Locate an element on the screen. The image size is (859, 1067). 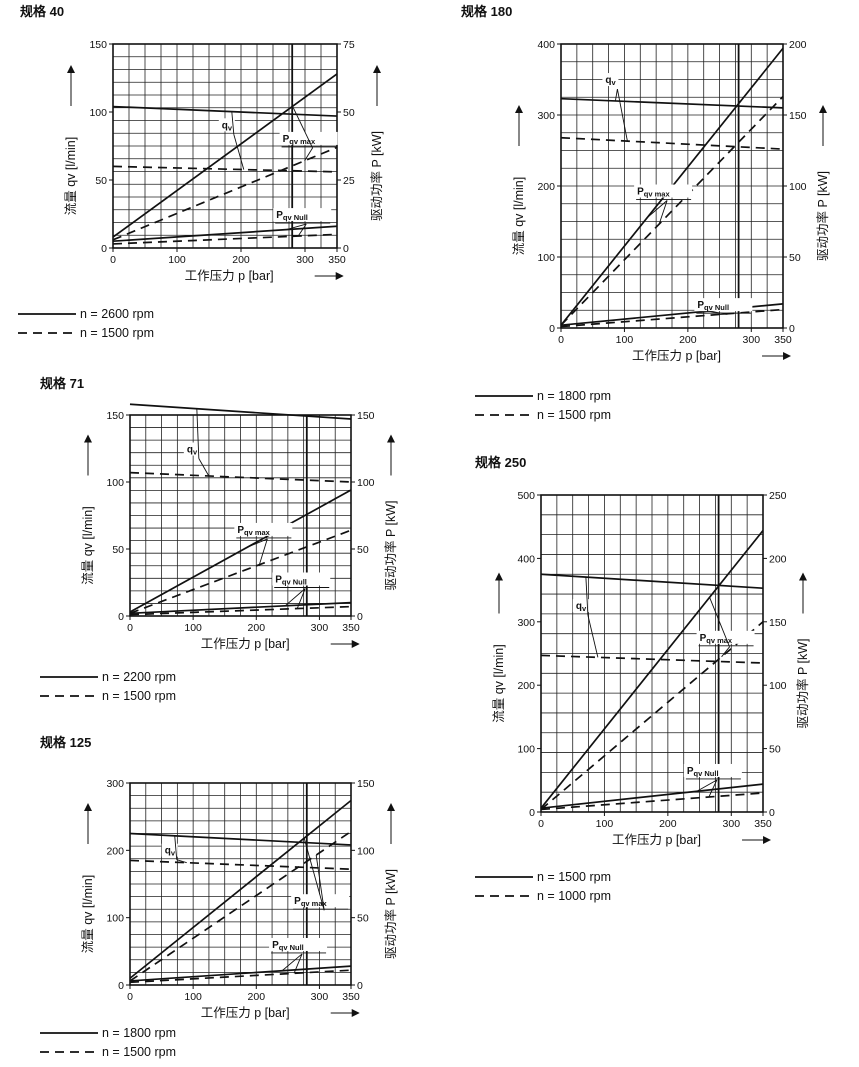
chart-title: 规格 40 is located at coordinates (42, 11).